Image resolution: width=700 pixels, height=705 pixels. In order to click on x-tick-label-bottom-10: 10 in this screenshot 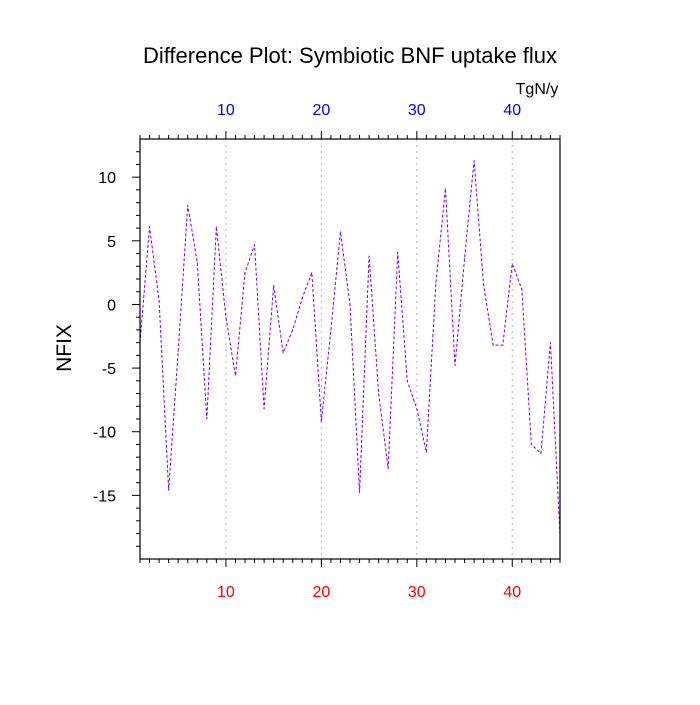, I will do `click(226, 592)`.